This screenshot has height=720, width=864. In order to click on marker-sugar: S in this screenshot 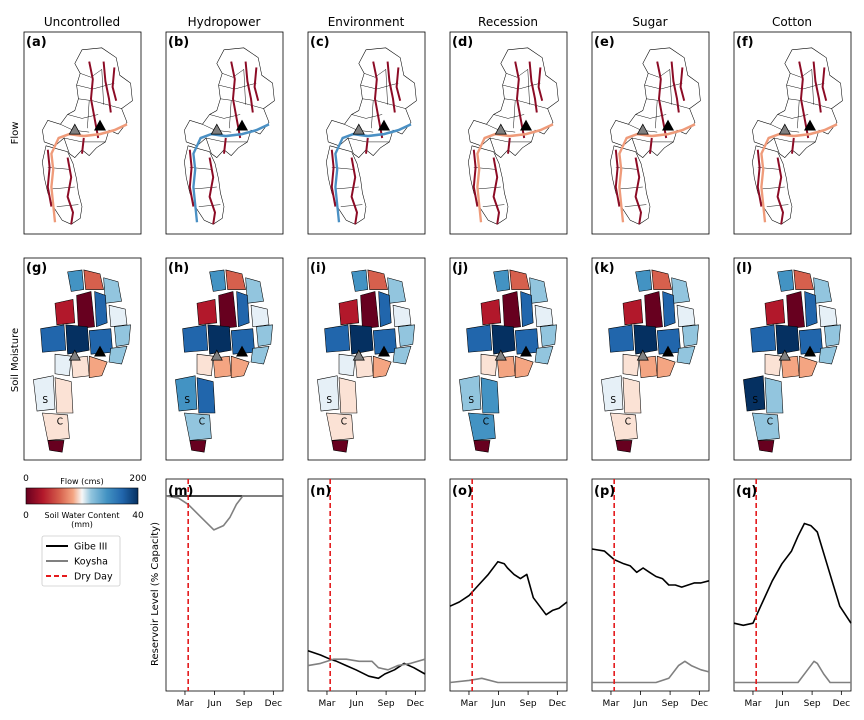, I will do `click(755, 400)`.